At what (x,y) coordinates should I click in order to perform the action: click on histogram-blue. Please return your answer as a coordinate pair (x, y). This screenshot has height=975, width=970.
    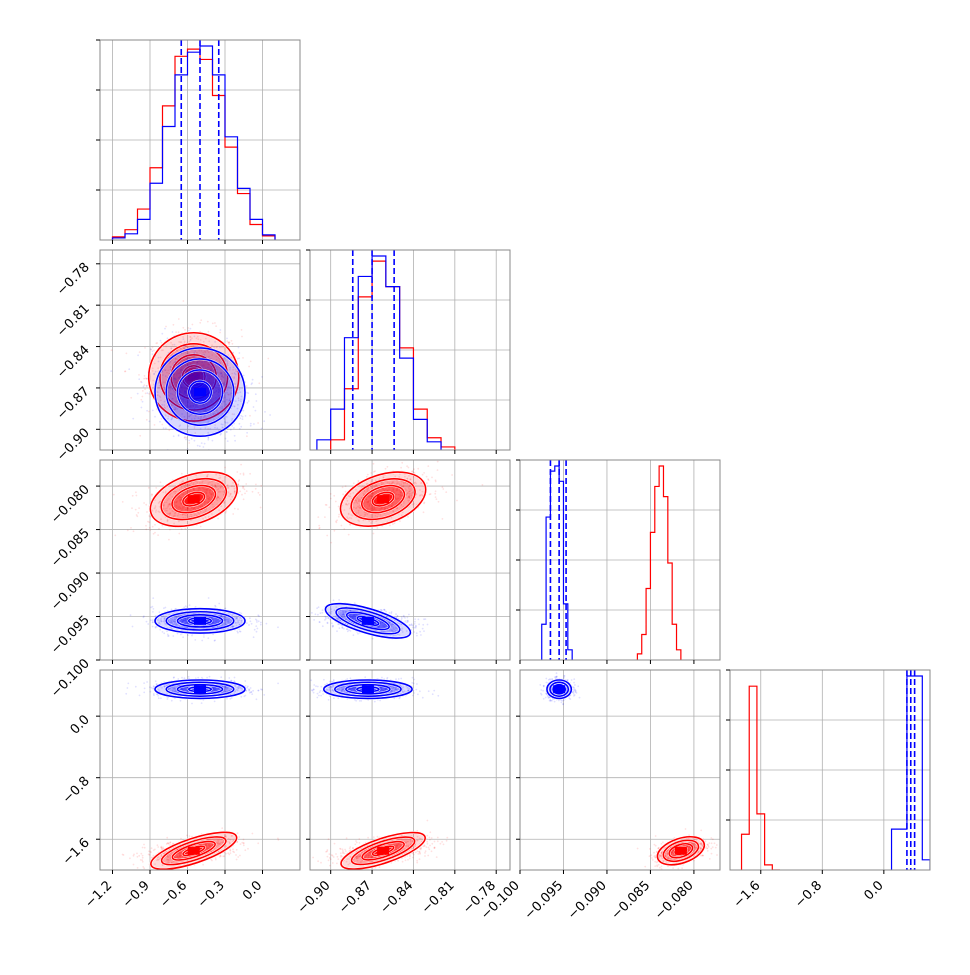
    Looking at the image, I should click on (194, 143).